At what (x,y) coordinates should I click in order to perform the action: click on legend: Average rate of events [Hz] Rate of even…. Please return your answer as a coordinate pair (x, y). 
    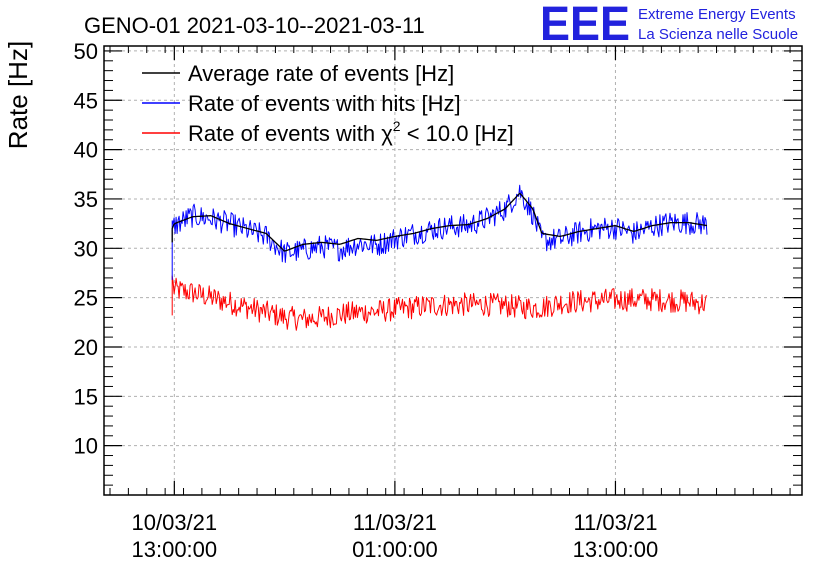
    Looking at the image, I should click on (328, 103).